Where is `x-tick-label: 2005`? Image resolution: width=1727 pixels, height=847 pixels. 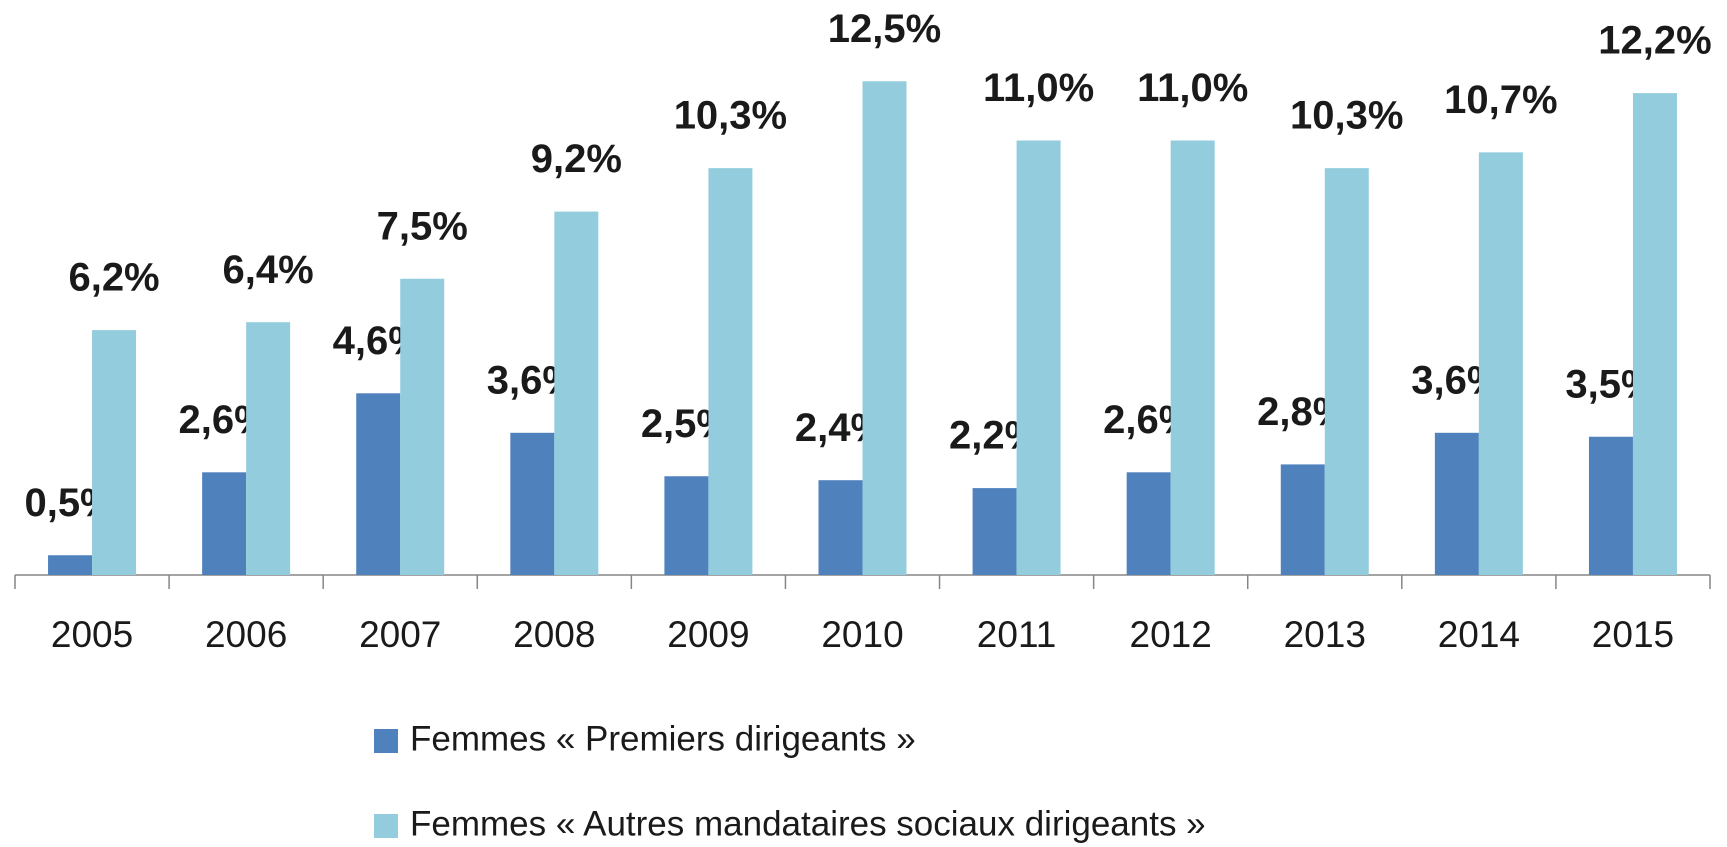
x-tick-label: 2005 is located at coordinates (92, 634).